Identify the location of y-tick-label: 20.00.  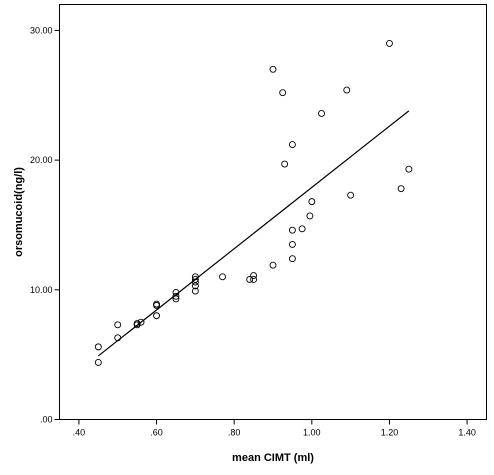
(41, 160).